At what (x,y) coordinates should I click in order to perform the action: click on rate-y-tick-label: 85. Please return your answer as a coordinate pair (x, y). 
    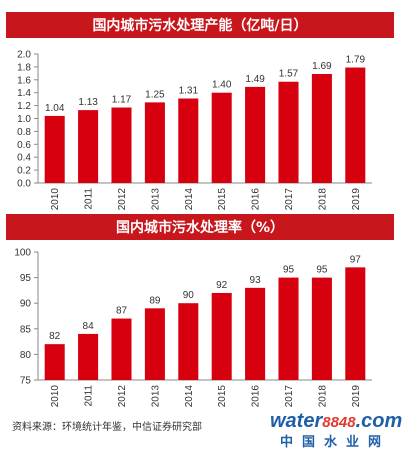
    Looking at the image, I should click on (26, 329).